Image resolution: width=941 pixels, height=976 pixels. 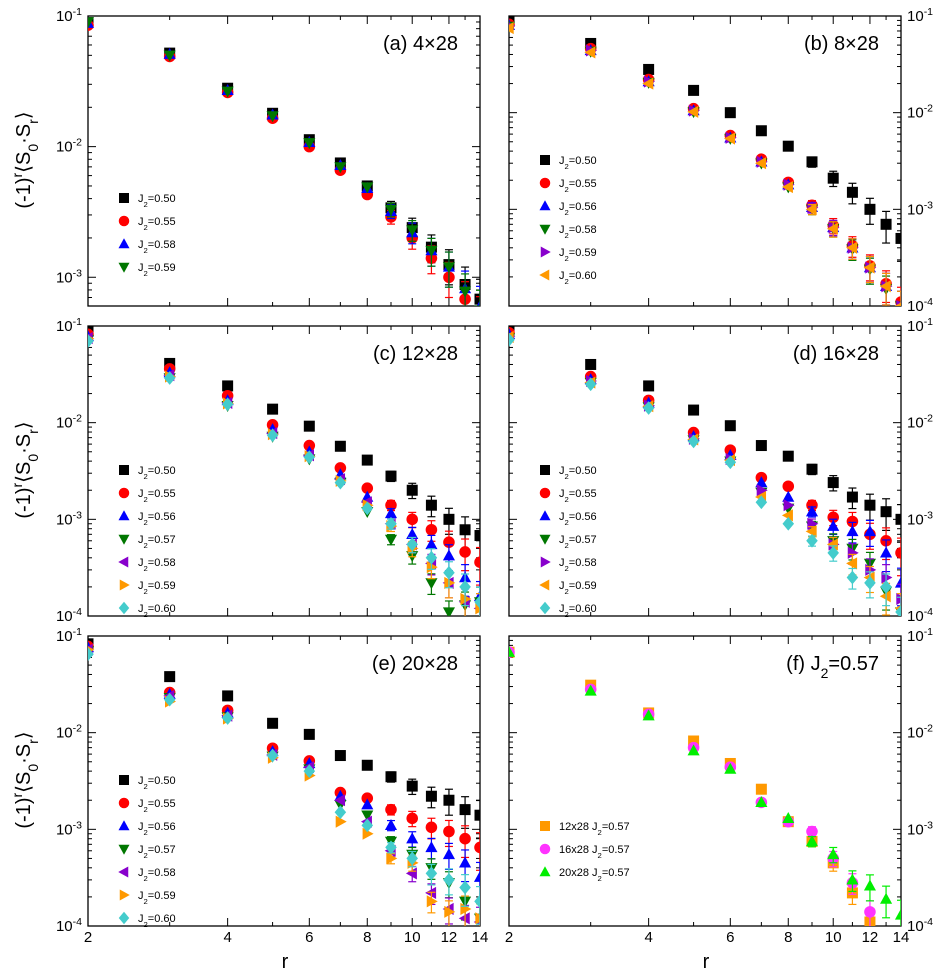 What do you see at coordinates (412, 937) in the screenshot?
I see `x-tick-label: 10` at bounding box center [412, 937].